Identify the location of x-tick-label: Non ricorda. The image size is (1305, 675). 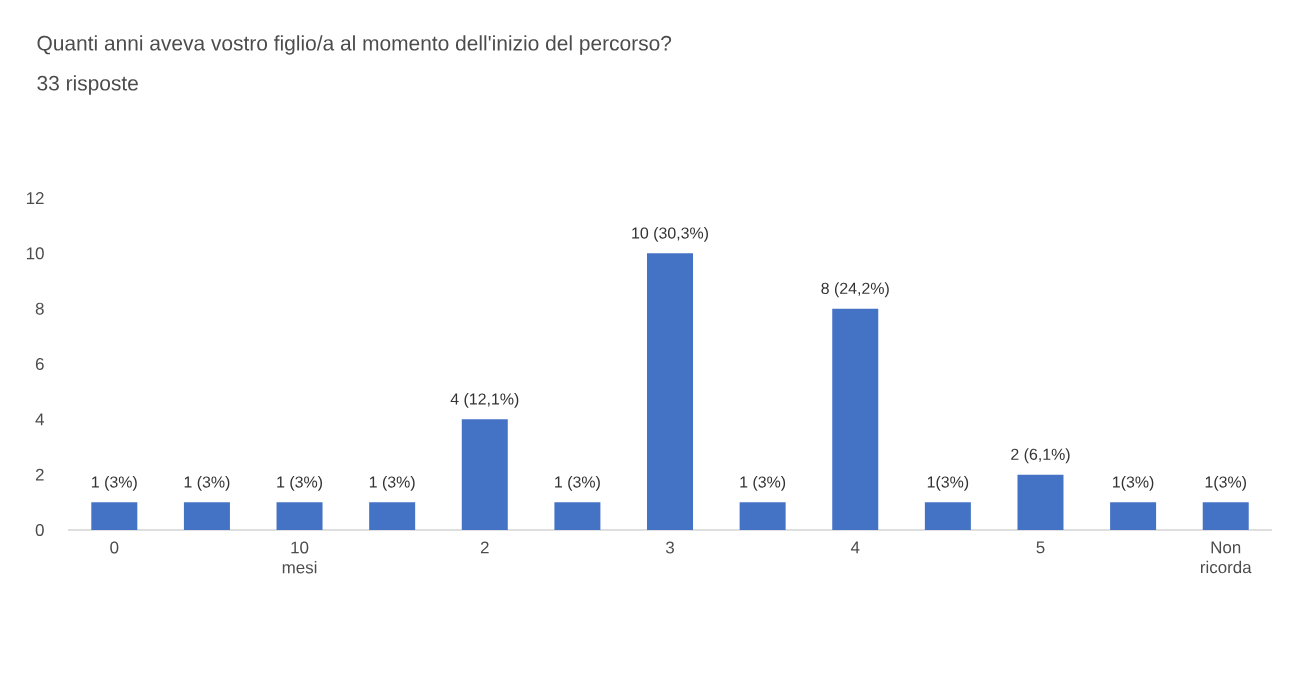
(1226, 557).